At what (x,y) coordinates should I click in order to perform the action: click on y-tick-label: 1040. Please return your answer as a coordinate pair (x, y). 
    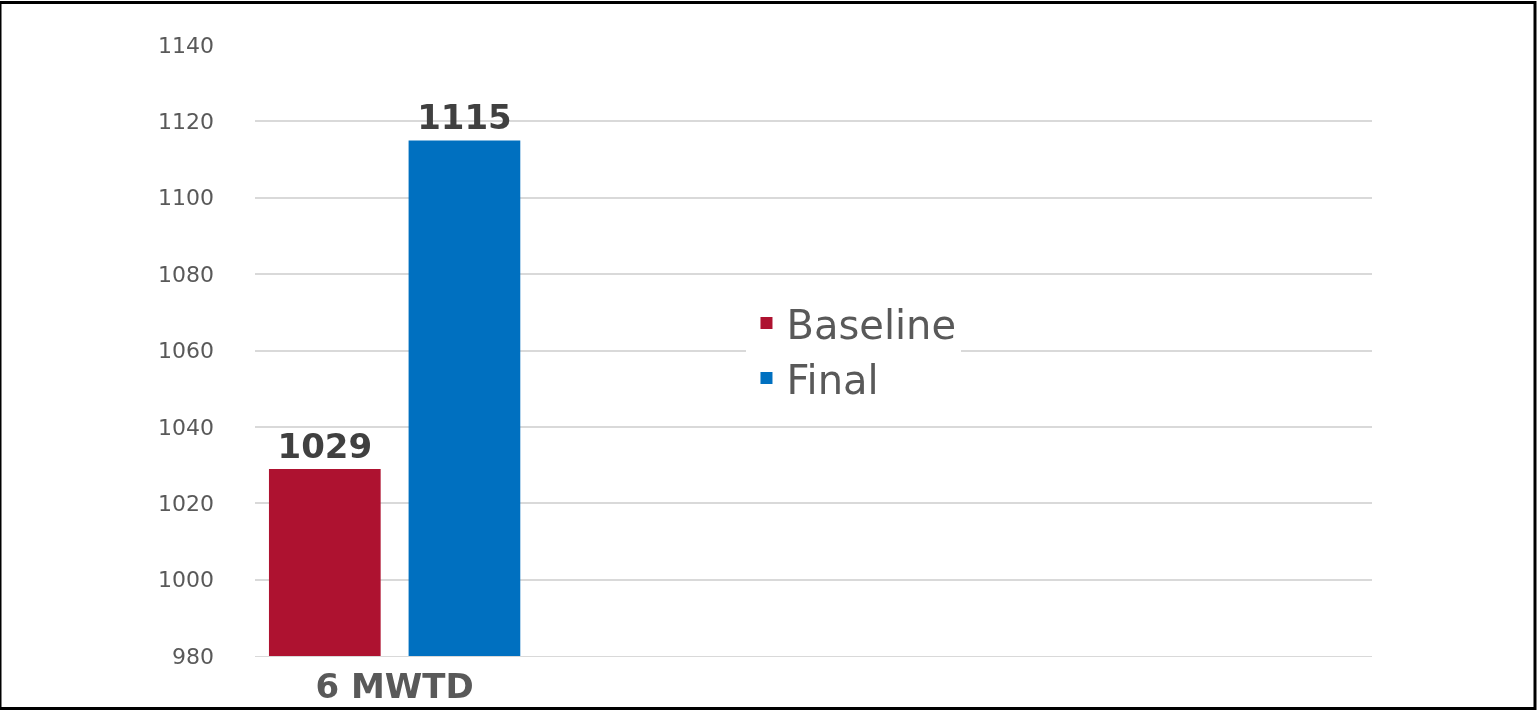
    Looking at the image, I should click on (186, 427).